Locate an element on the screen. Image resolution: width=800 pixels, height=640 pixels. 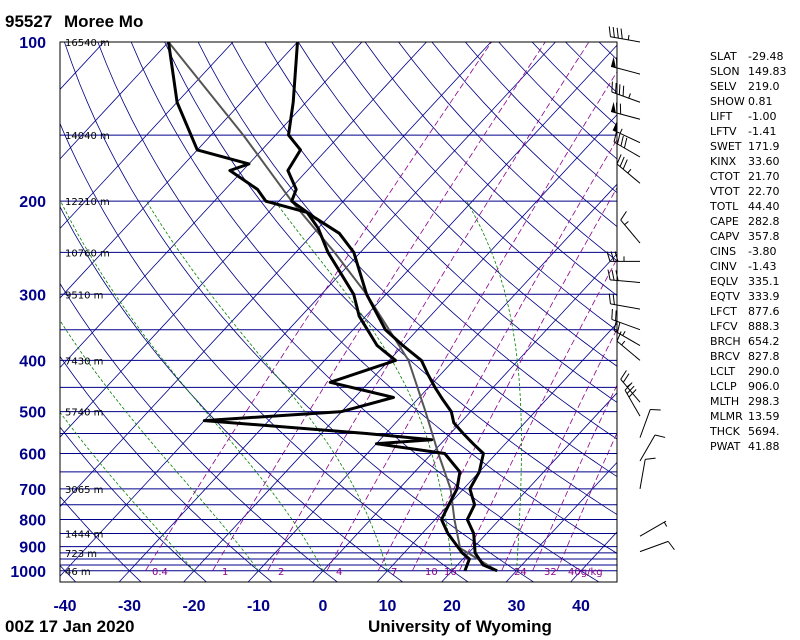
index-row: CAPE 282.8 is located at coordinates (745, 221).